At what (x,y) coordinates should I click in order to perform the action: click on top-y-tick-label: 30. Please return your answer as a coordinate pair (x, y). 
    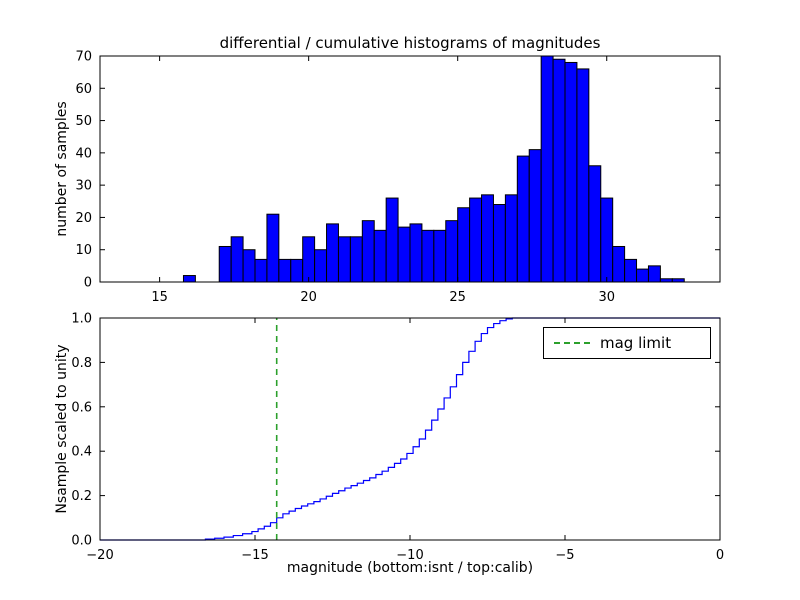
    Looking at the image, I should click on (83, 186).